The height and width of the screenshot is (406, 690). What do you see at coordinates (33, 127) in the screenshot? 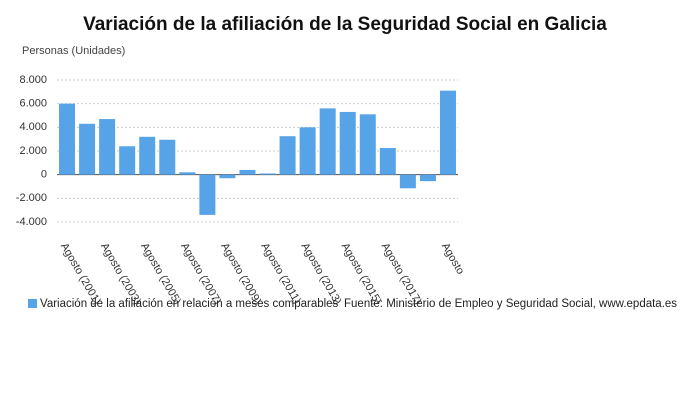
I see `y-tick-label: 4.000` at bounding box center [33, 127].